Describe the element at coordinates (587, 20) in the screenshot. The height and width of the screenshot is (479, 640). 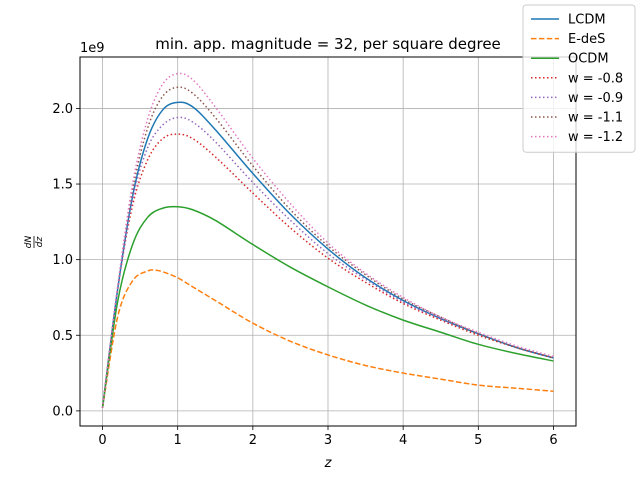
I see `legend-label: LCDM` at that location.